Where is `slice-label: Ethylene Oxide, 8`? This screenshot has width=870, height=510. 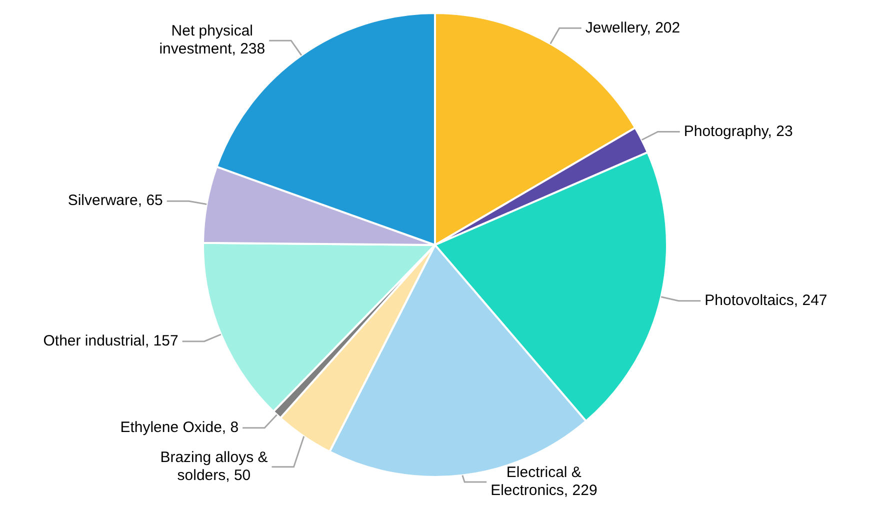
slice-label: Ethylene Oxide, 8 is located at coordinates (179, 427).